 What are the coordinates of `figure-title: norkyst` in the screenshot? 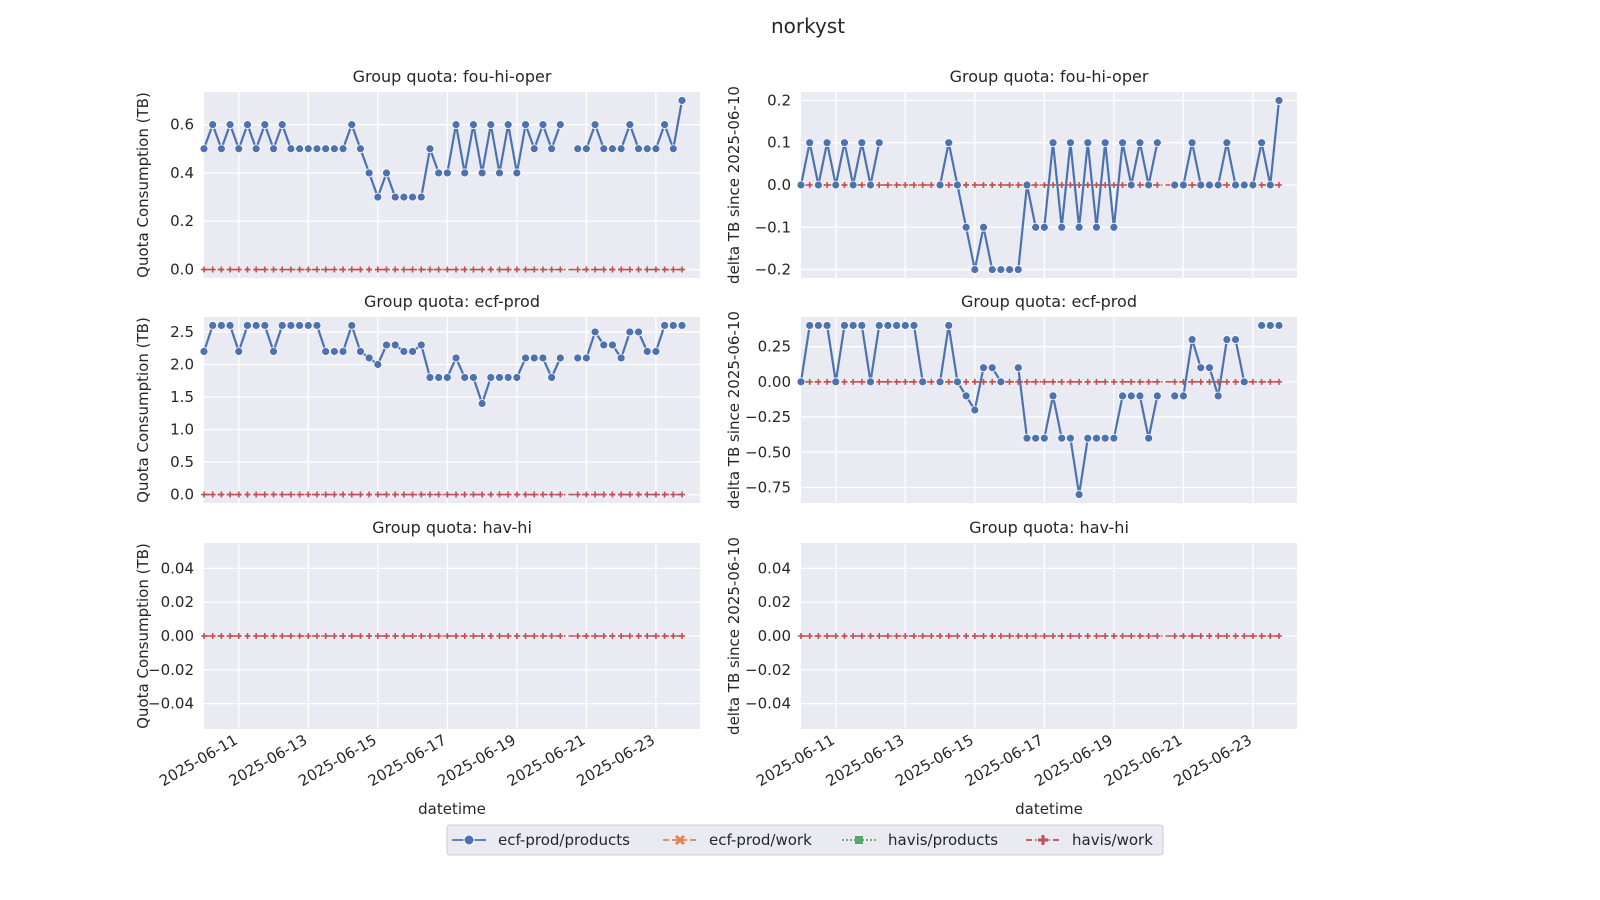 It's located at (808, 26).